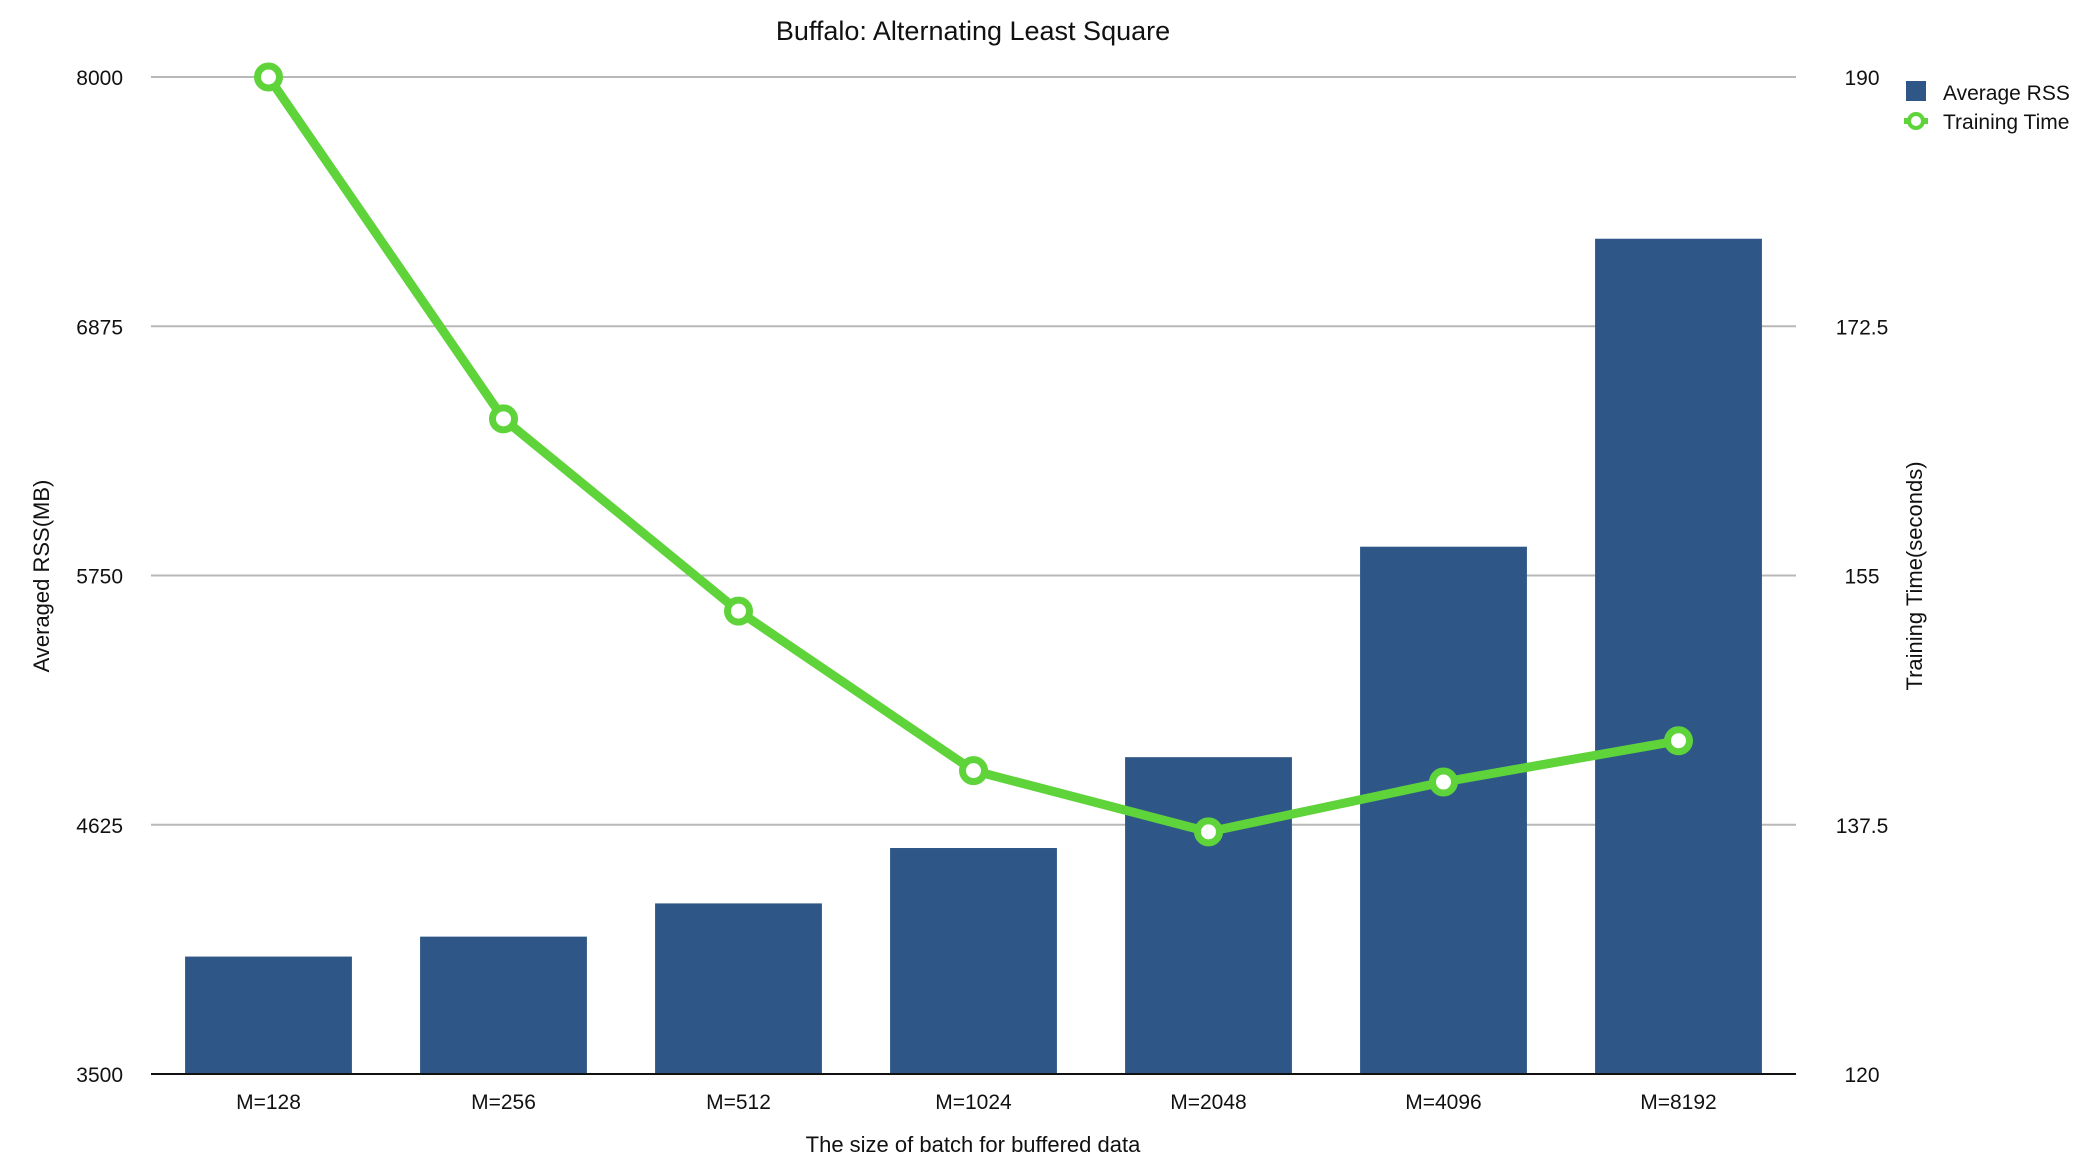 The image size is (2098, 1164). I want to click on y2-tick-label: 137.5, so click(1862, 826).